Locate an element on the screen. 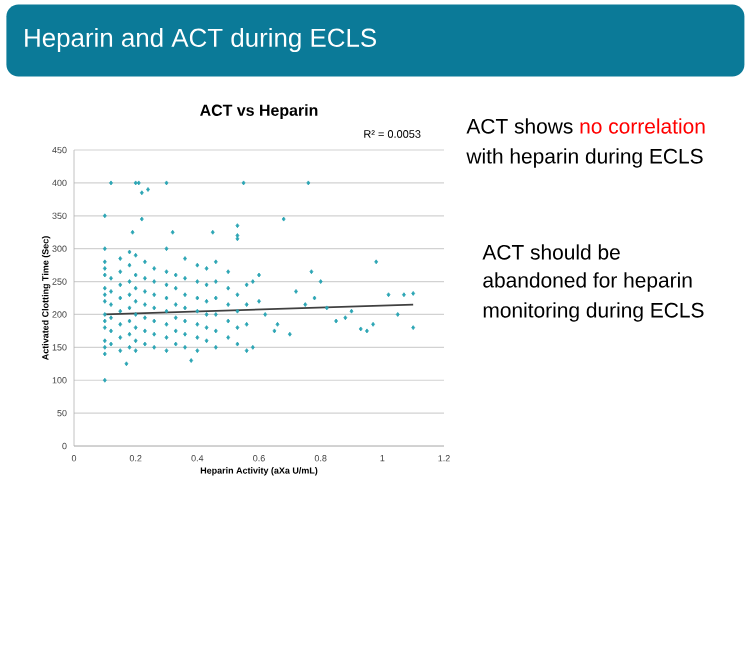 This screenshot has width=750, height=650. text: ACT should be is located at coordinates (551, 252).